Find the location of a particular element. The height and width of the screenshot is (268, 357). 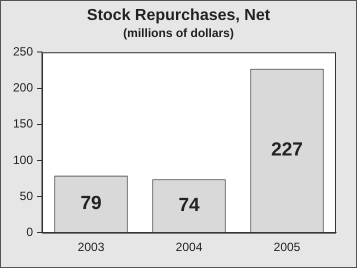

data-label: 79 is located at coordinates (91, 203).